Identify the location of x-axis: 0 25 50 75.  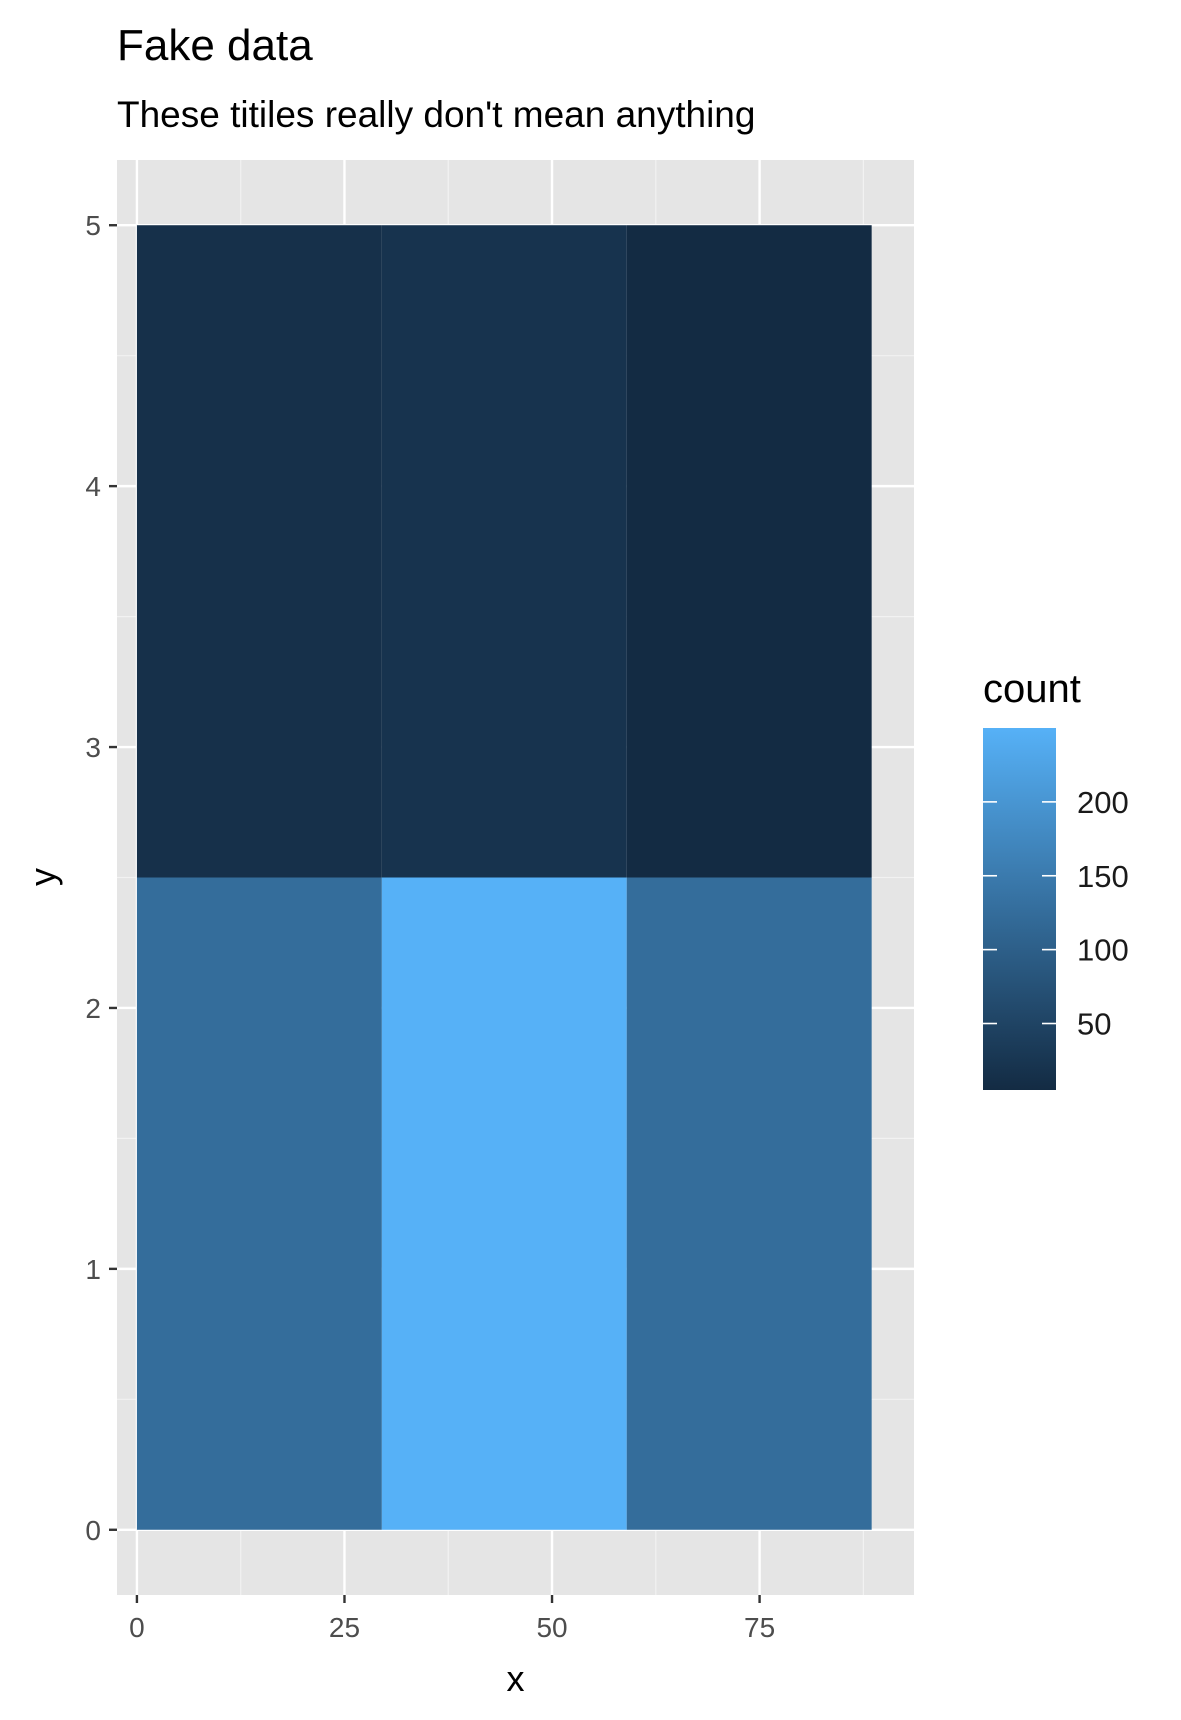
(452, 1619).